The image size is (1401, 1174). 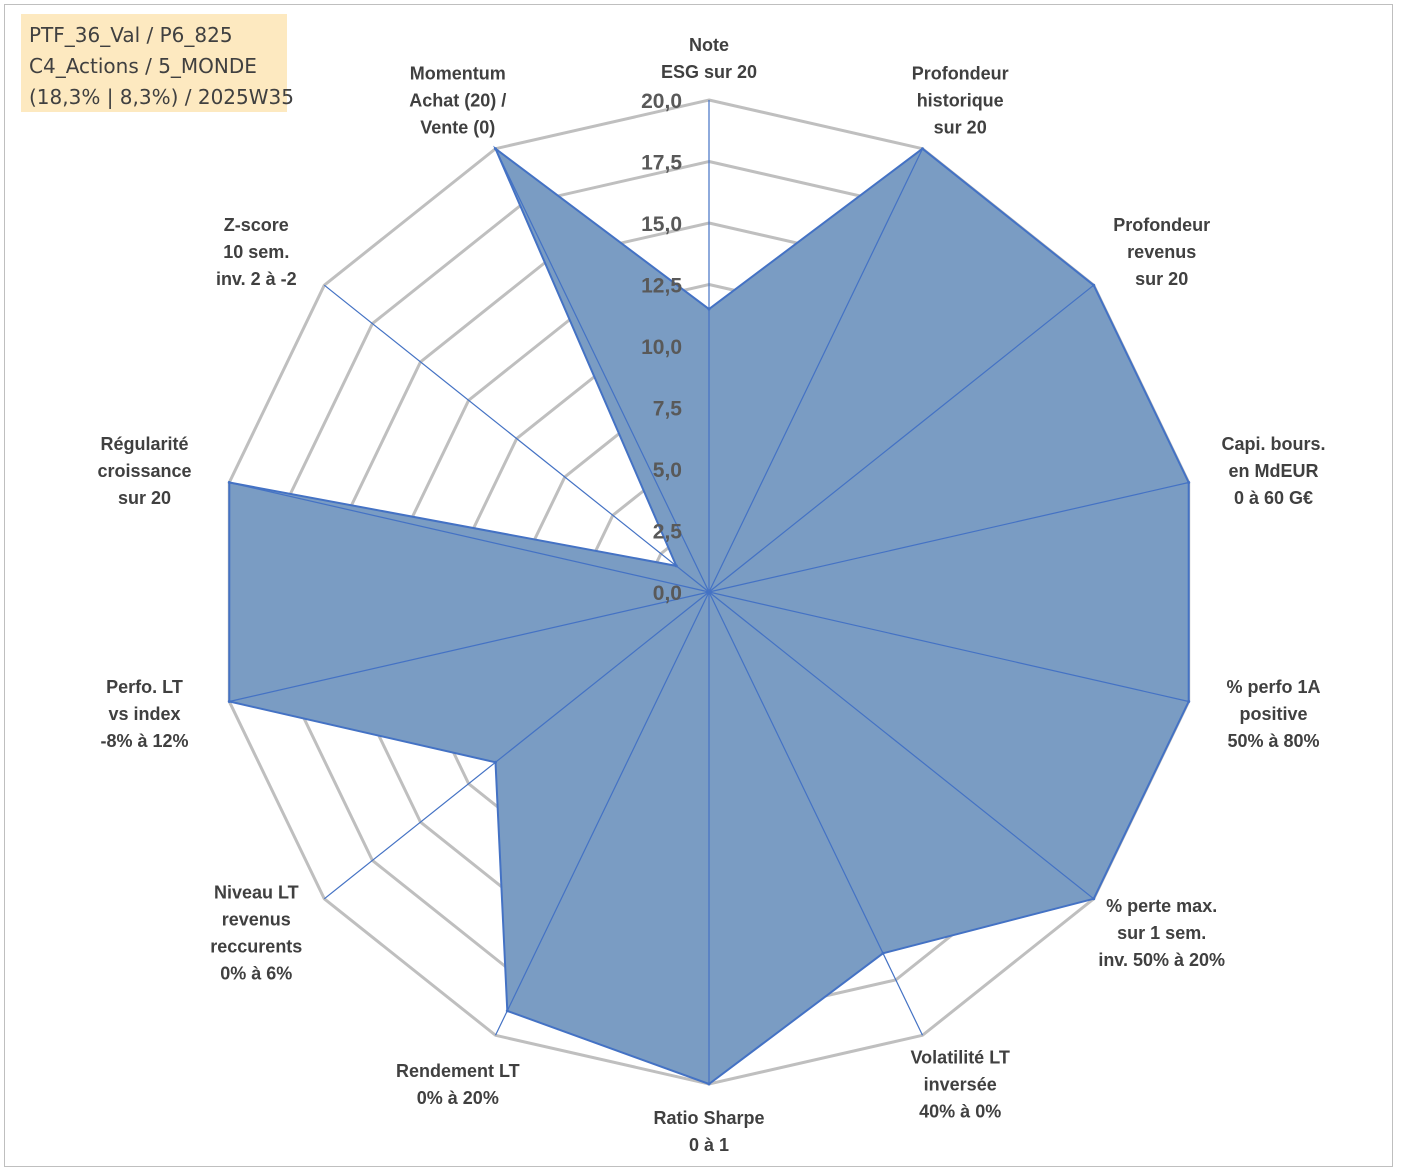 I want to click on tick-label: 0,0, so click(x=667, y=593).